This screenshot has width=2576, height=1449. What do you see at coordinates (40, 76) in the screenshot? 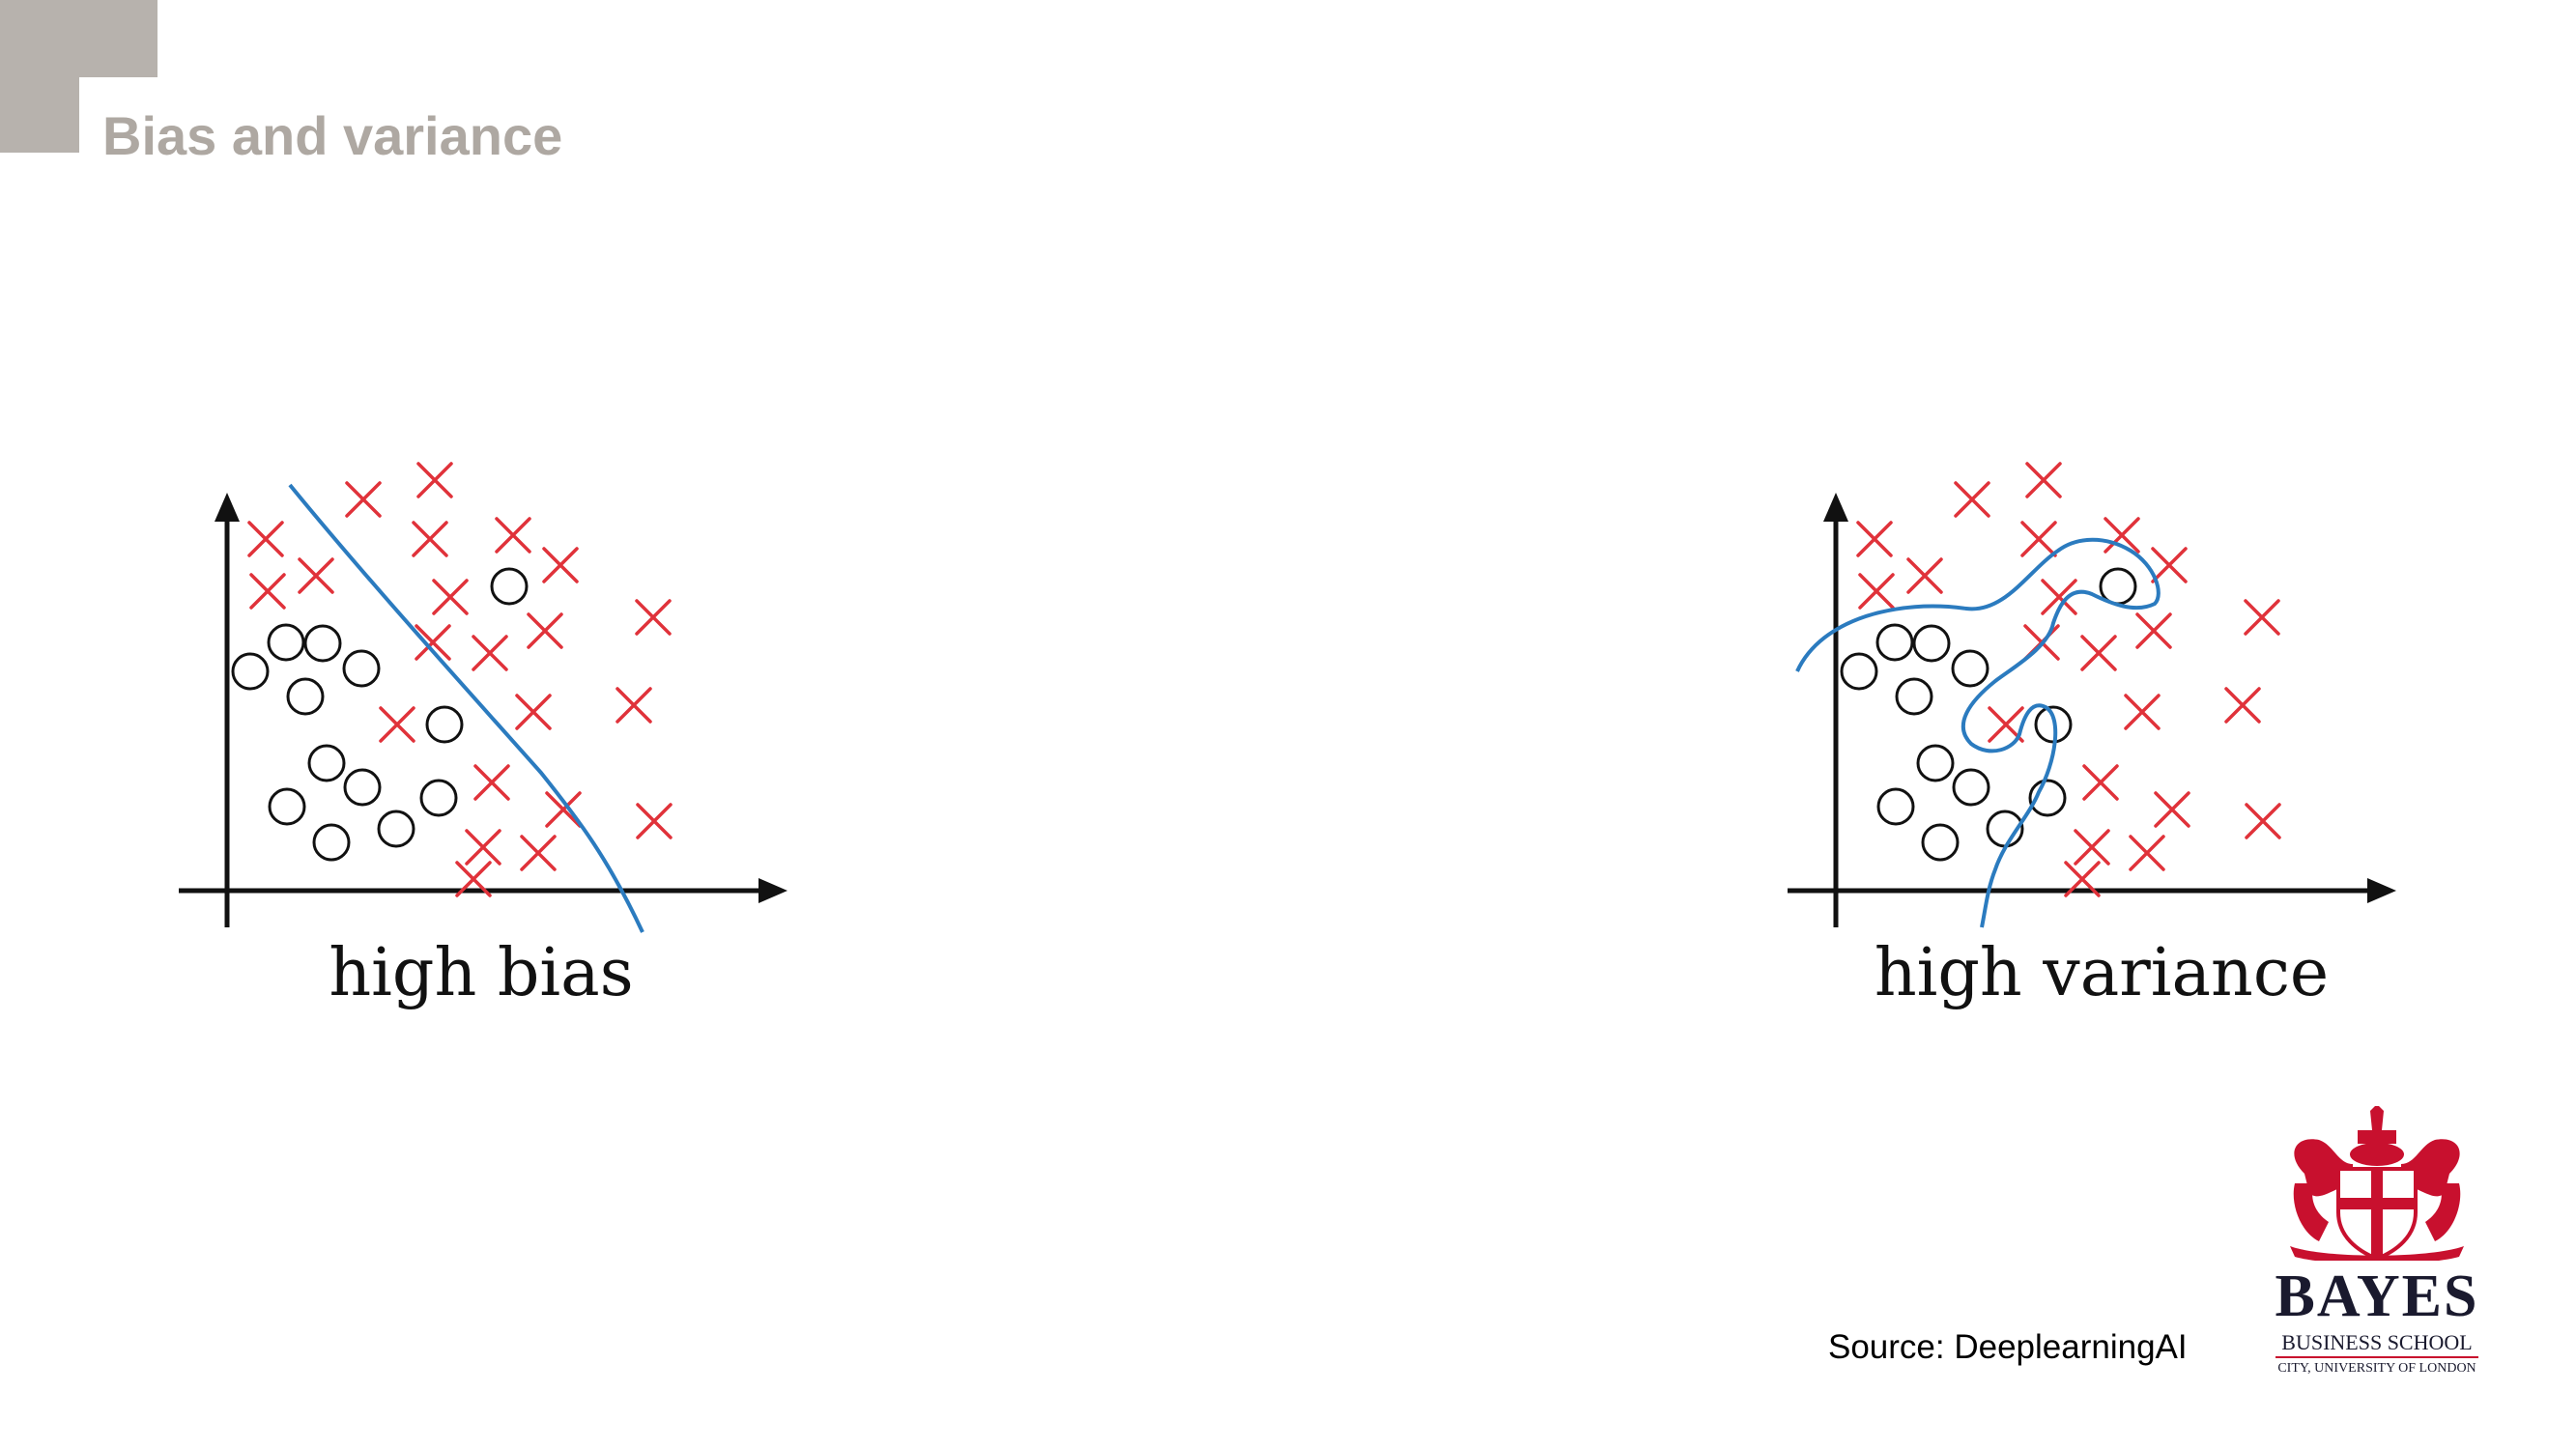
I see `corner-accent-vertical` at bounding box center [40, 76].